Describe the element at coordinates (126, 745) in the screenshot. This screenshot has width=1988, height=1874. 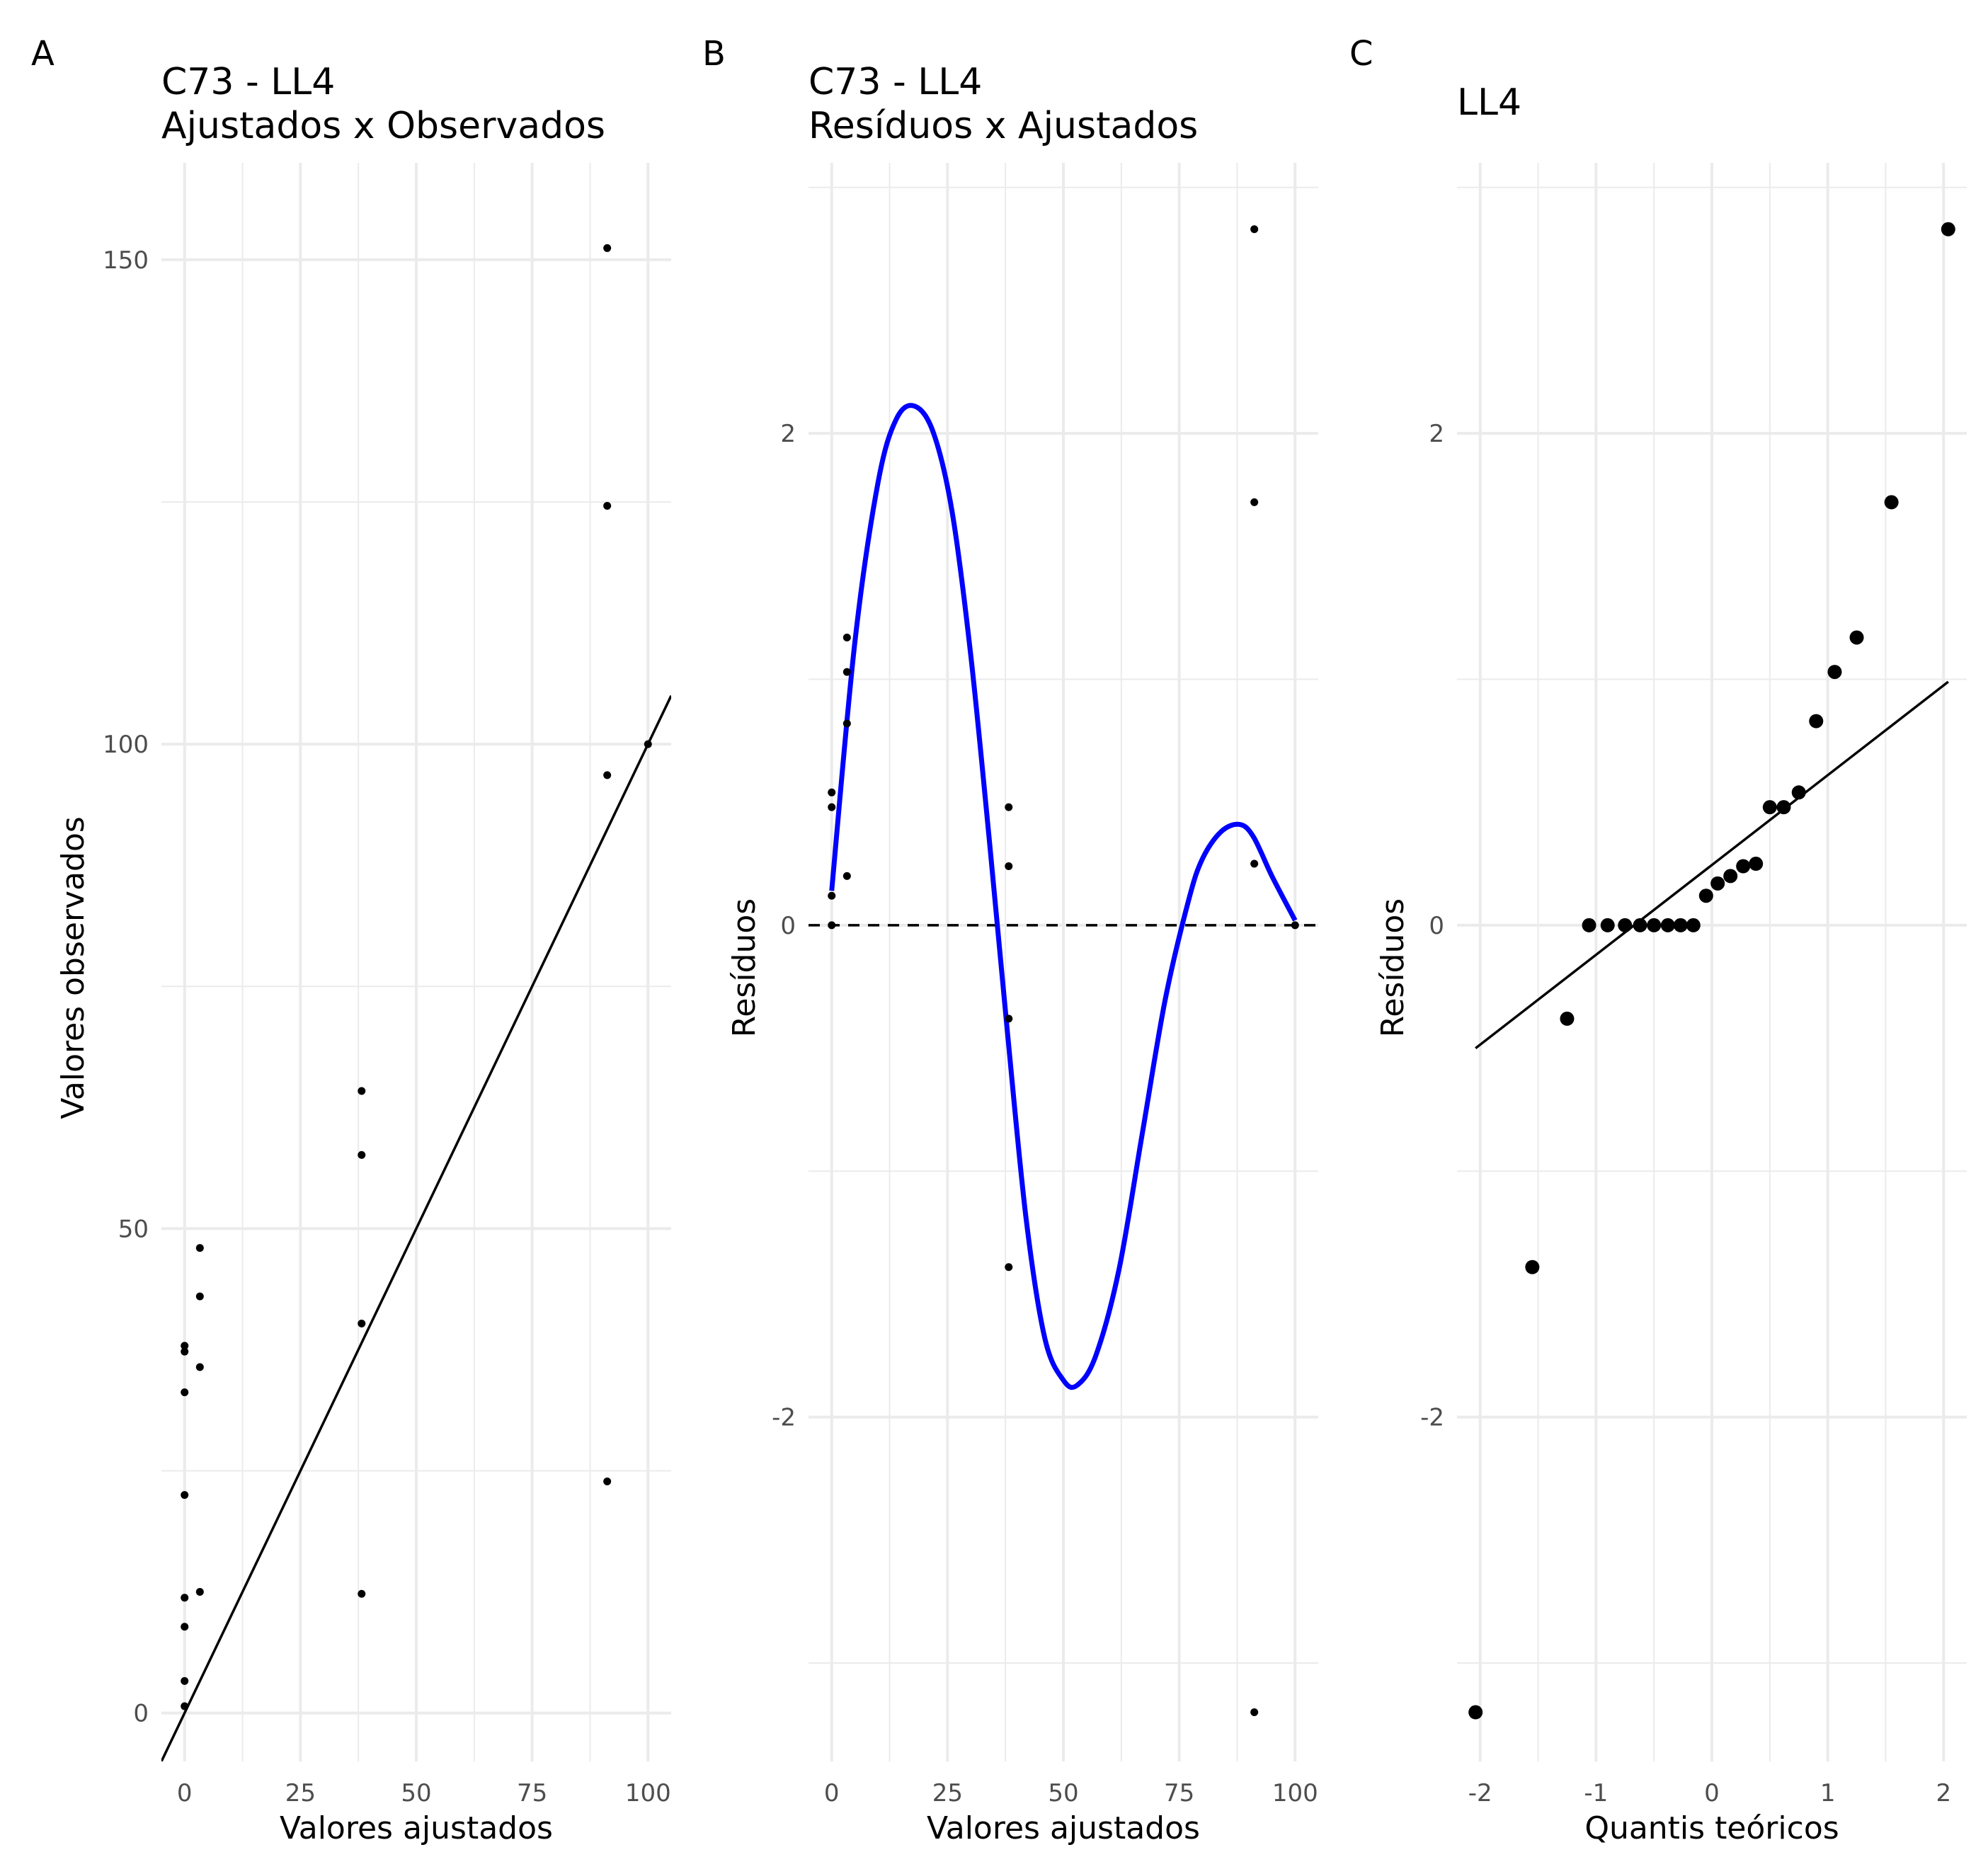
I see `y-tick-label: 100` at that location.